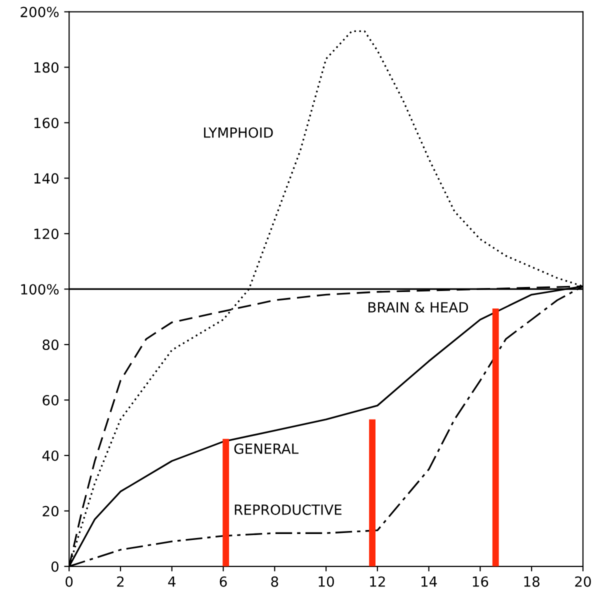  Describe the element at coordinates (54, 566) in the screenshot. I see `y-tick-label: 0` at that location.